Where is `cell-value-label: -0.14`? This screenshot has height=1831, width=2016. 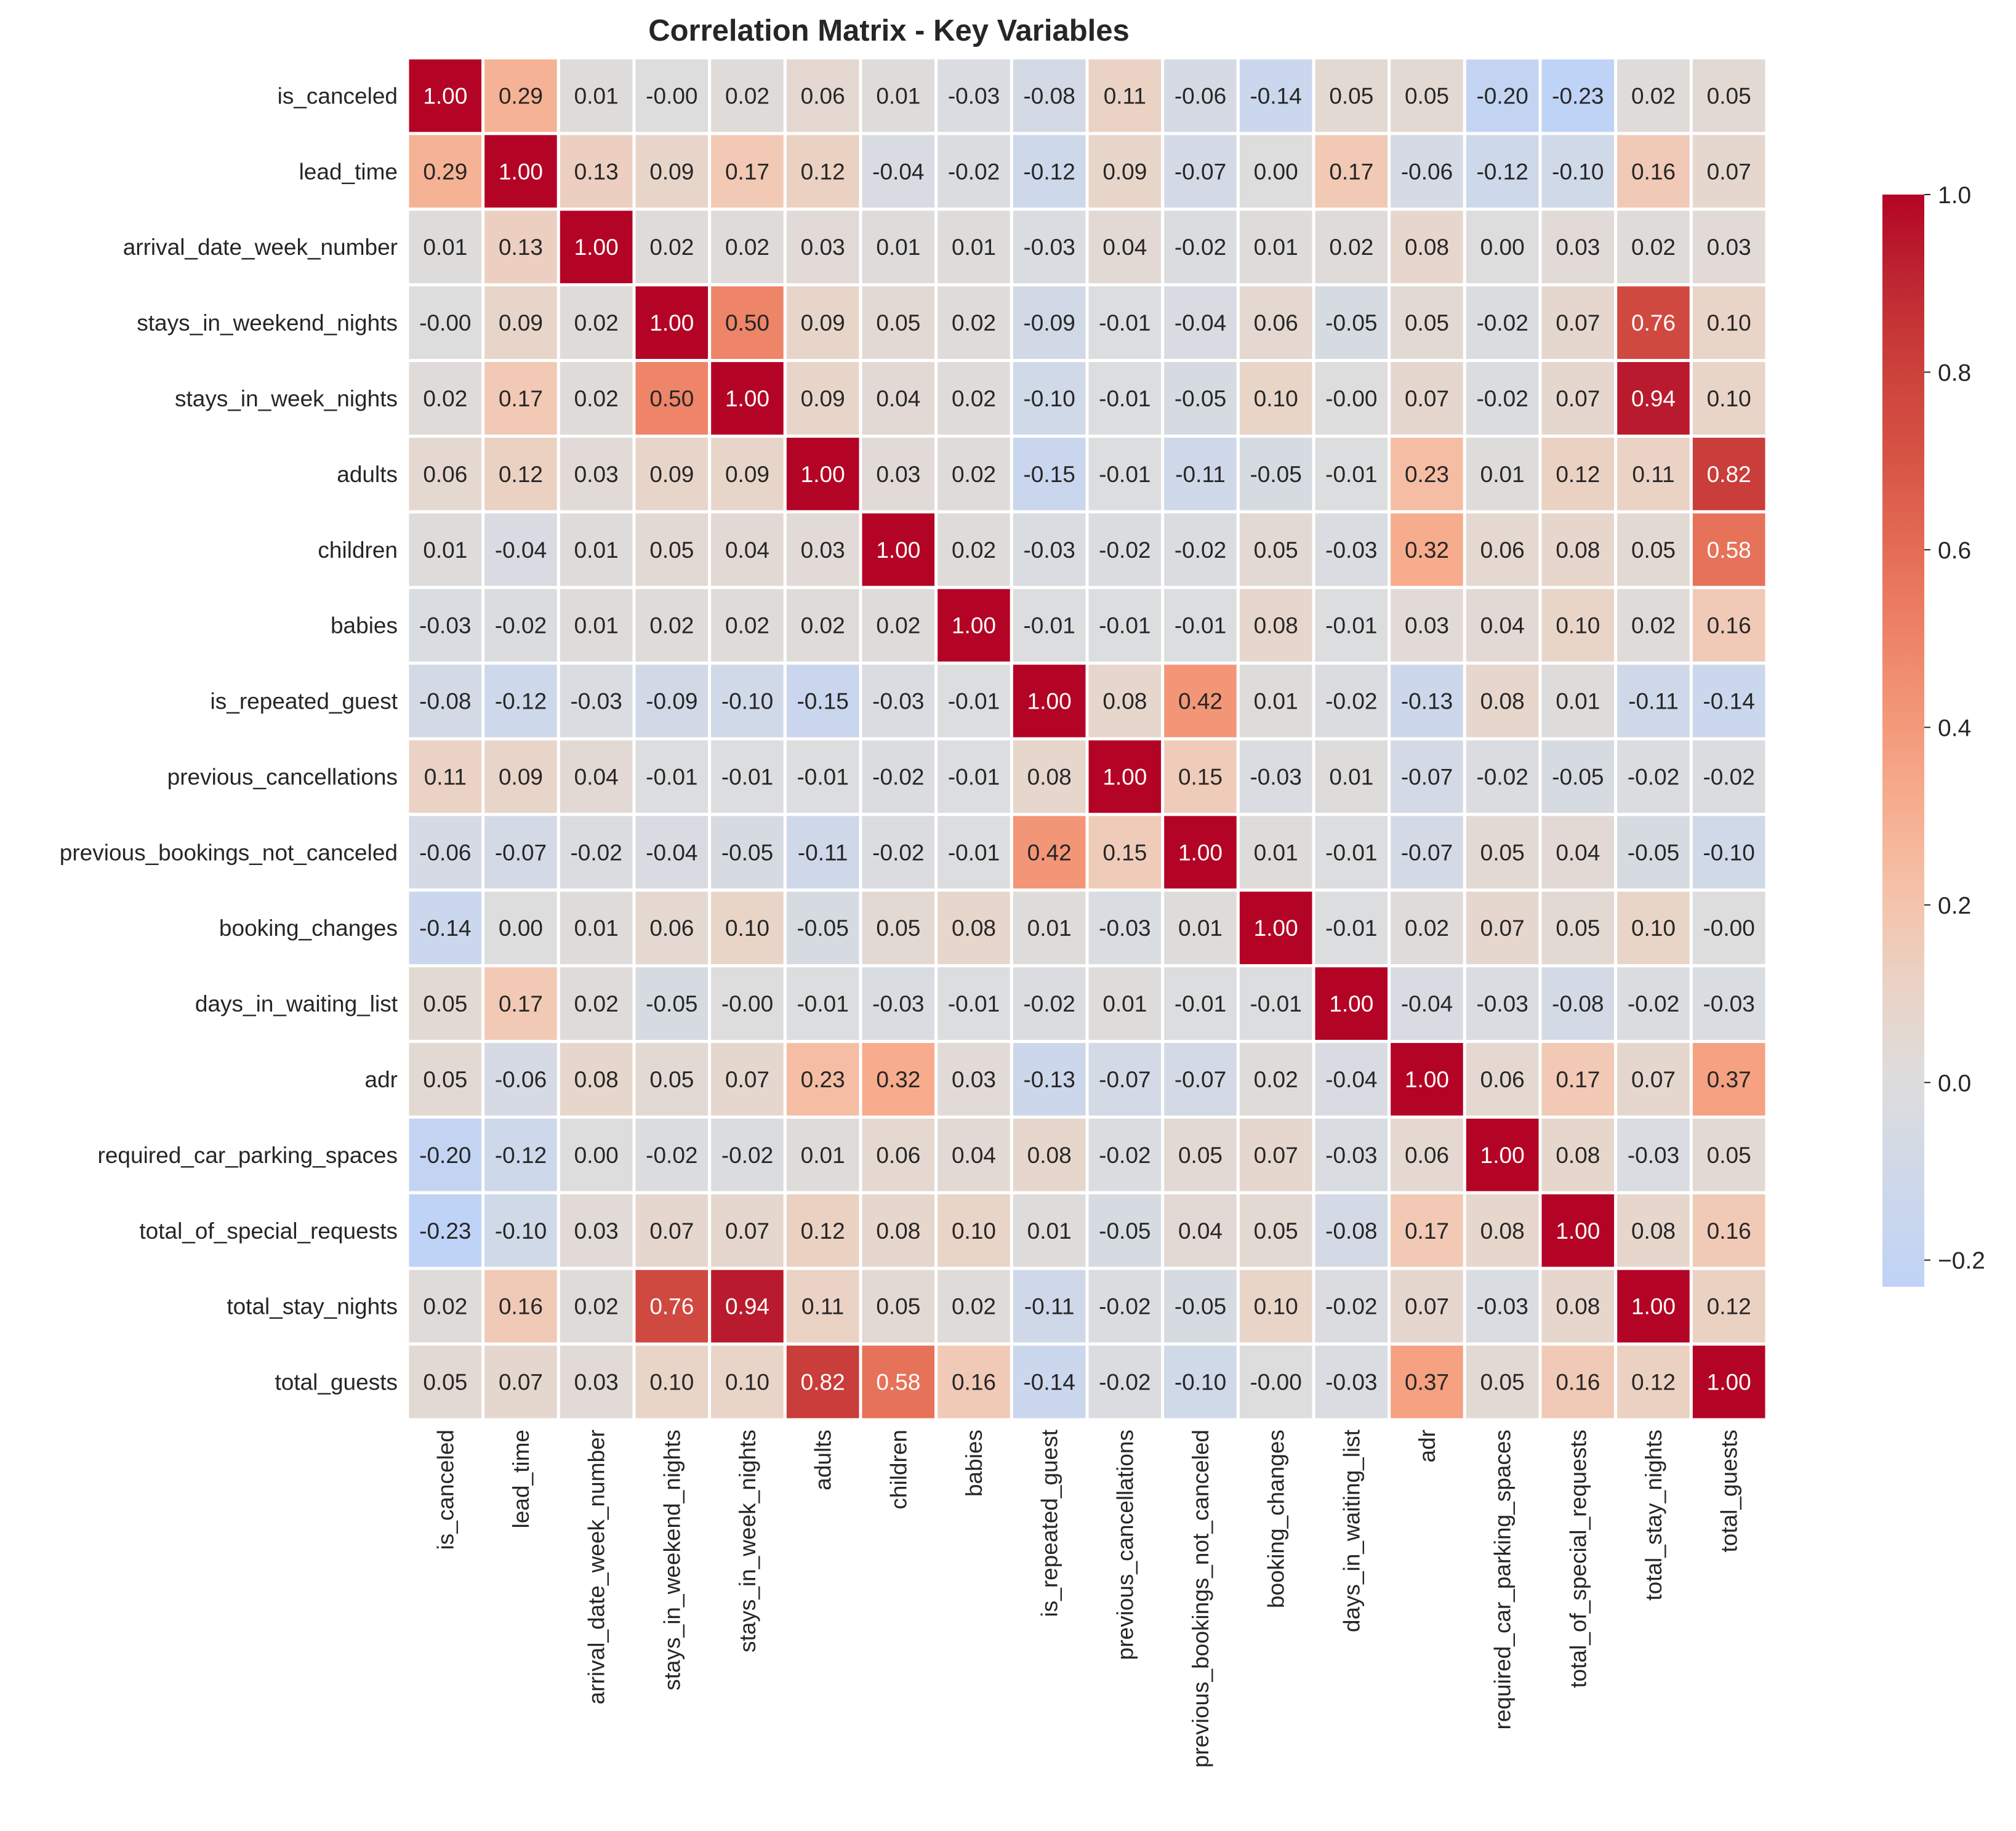
cell-value-label: -0.14 is located at coordinates (1728, 701).